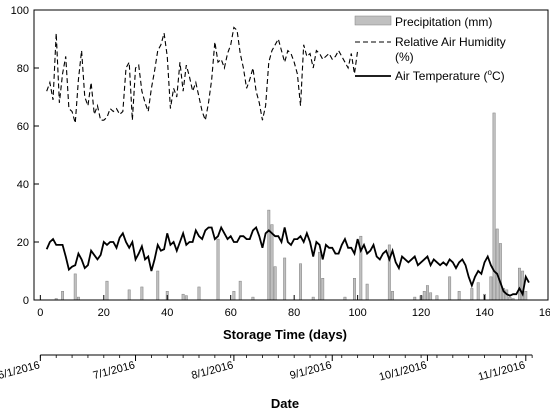 This screenshot has width=550, height=416. Describe the element at coordinates (104, 313) in the screenshot. I see `x-tick-label: 20` at that location.